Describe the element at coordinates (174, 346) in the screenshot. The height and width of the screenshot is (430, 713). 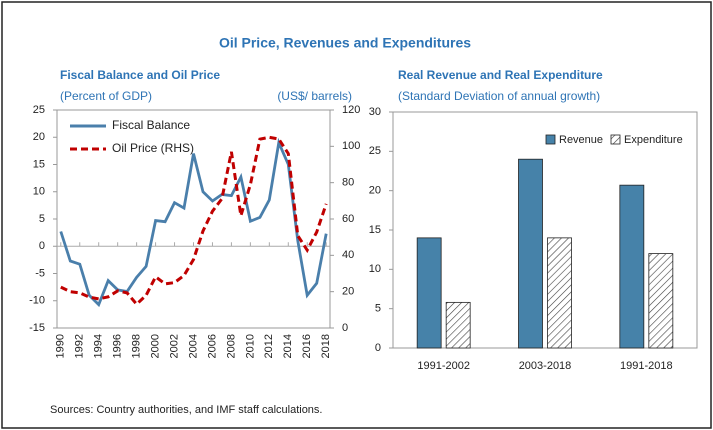
I see `x-tick-label: 2002` at that location.